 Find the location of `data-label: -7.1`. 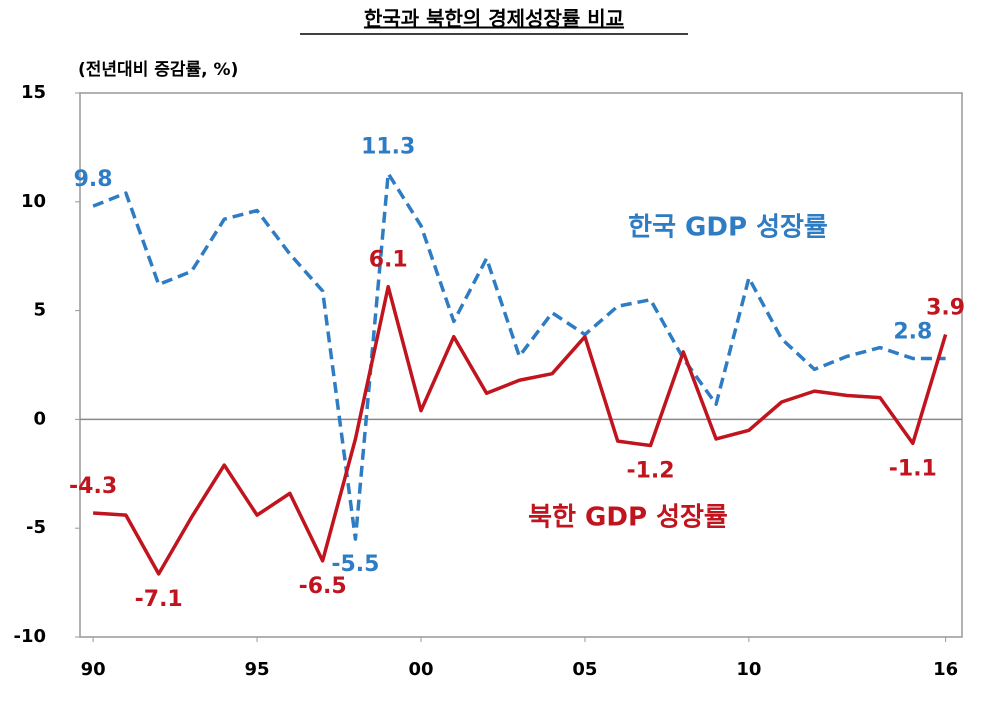

data-label: -7.1 is located at coordinates (159, 599).